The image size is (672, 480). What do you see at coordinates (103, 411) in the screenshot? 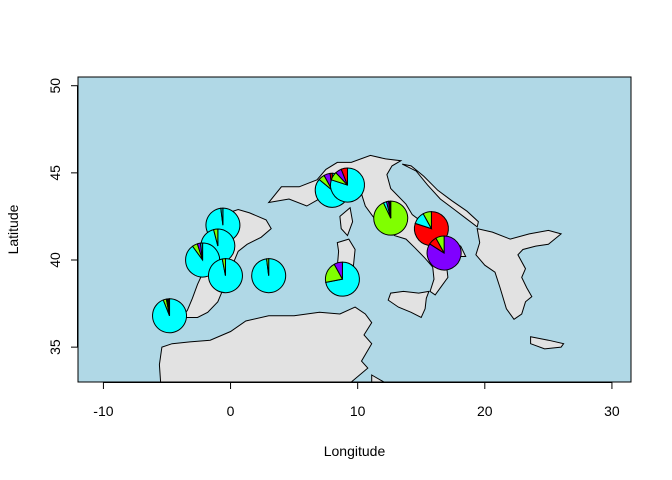
I see `x-tick-label: -10` at bounding box center [103, 411].